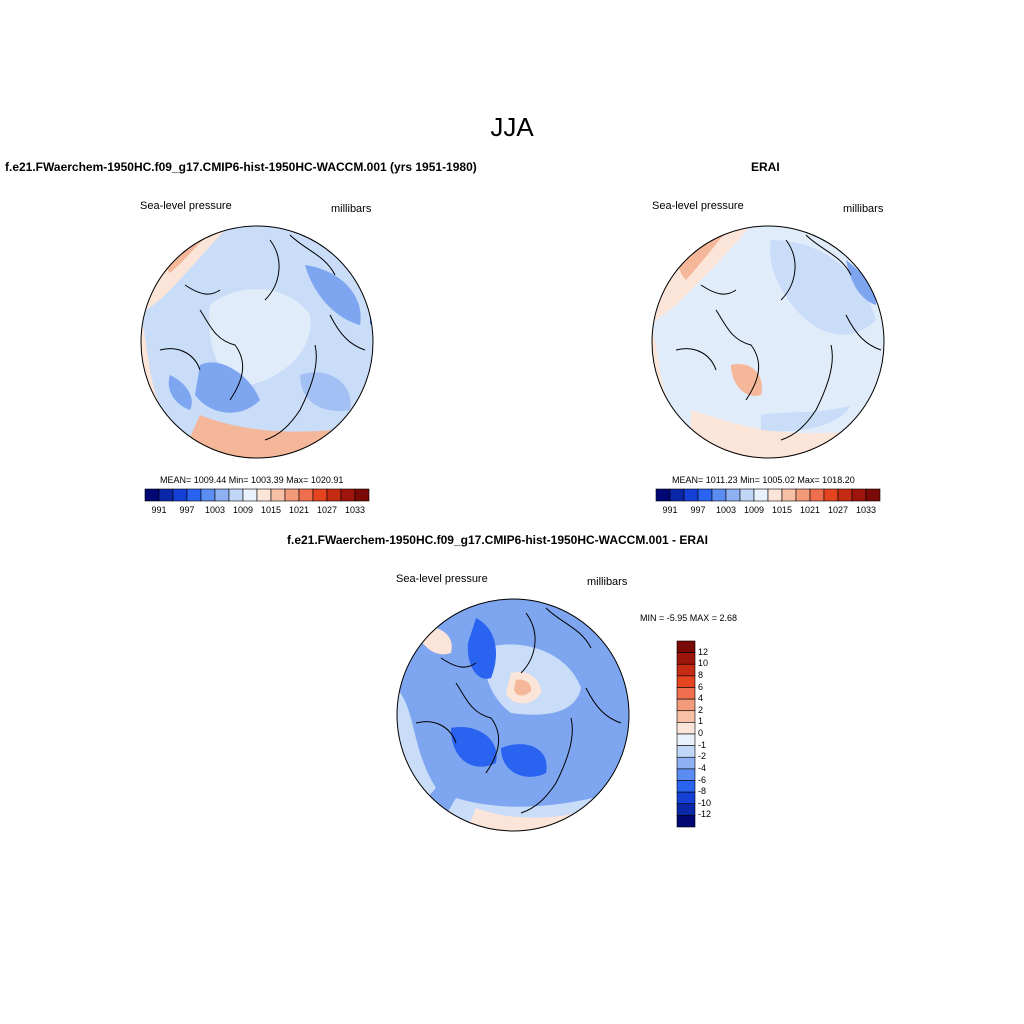  I want to click on colorbar-tick-label: 4, so click(701, 698).